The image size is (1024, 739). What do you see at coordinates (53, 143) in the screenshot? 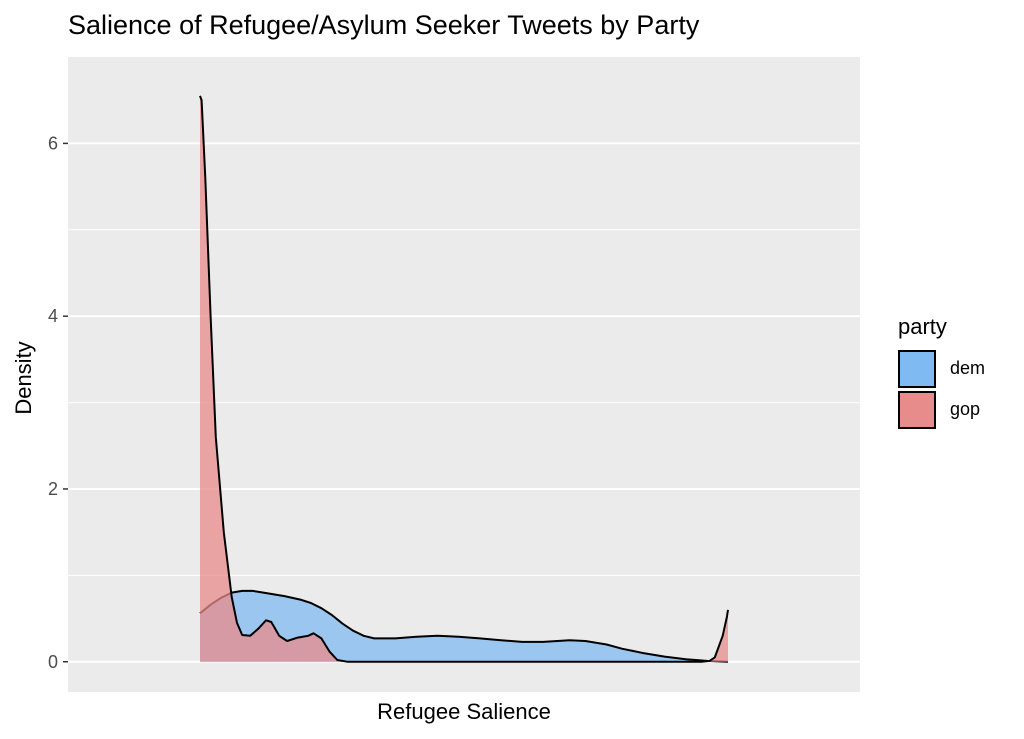
I see `y-tick-label: 6` at bounding box center [53, 143].